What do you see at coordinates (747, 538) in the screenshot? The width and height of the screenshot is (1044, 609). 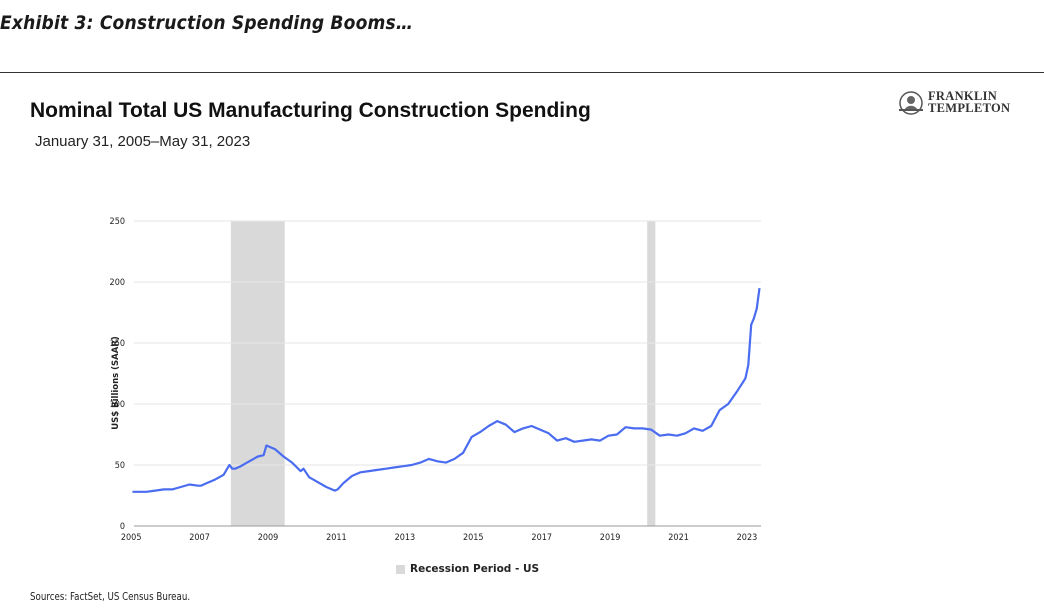 I see `x-tick-label: 2023` at bounding box center [747, 538].